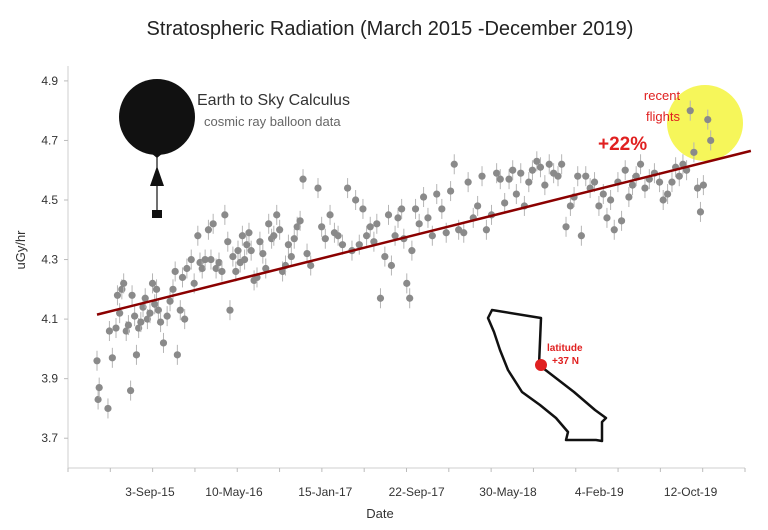  Describe the element at coordinates (273, 100) in the screenshot. I see `brand-title: Earth to Sky Calculus` at that location.